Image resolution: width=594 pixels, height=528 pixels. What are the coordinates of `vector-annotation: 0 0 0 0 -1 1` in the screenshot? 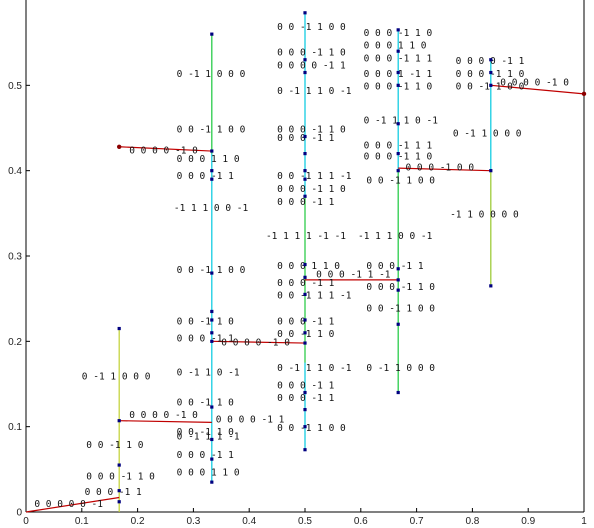 It's located at (490, 61).